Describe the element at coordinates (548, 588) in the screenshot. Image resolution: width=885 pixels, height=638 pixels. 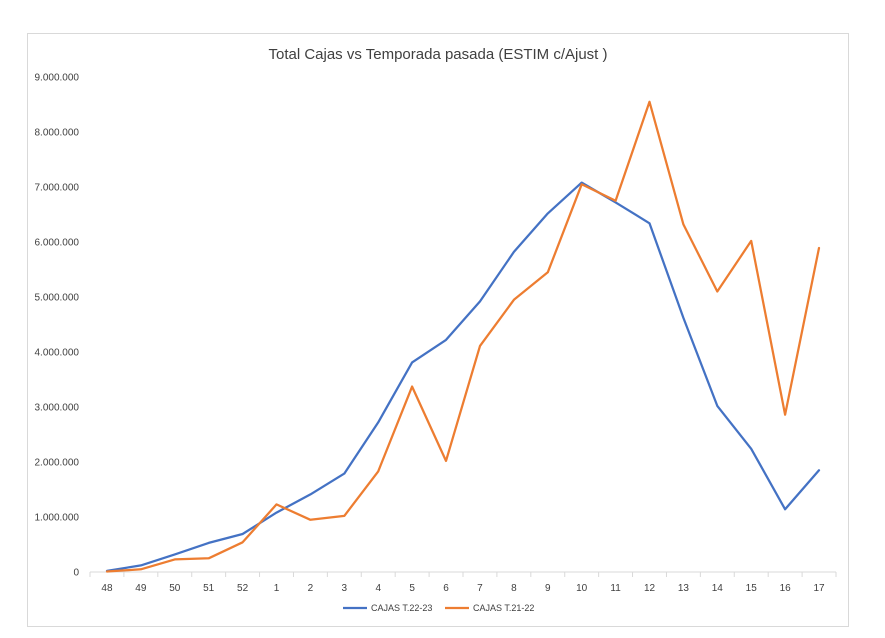
I see `x-tick-label: 9` at that location.